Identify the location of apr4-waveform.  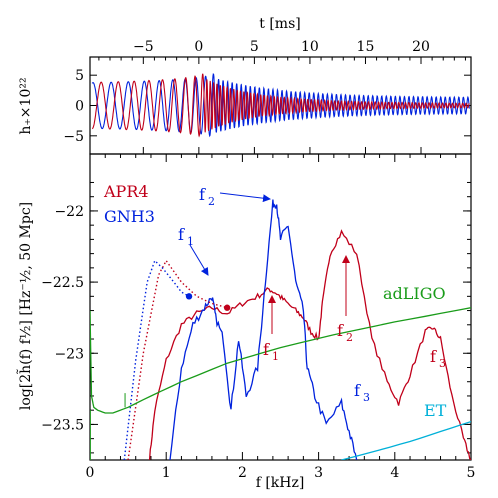
(281, 105).